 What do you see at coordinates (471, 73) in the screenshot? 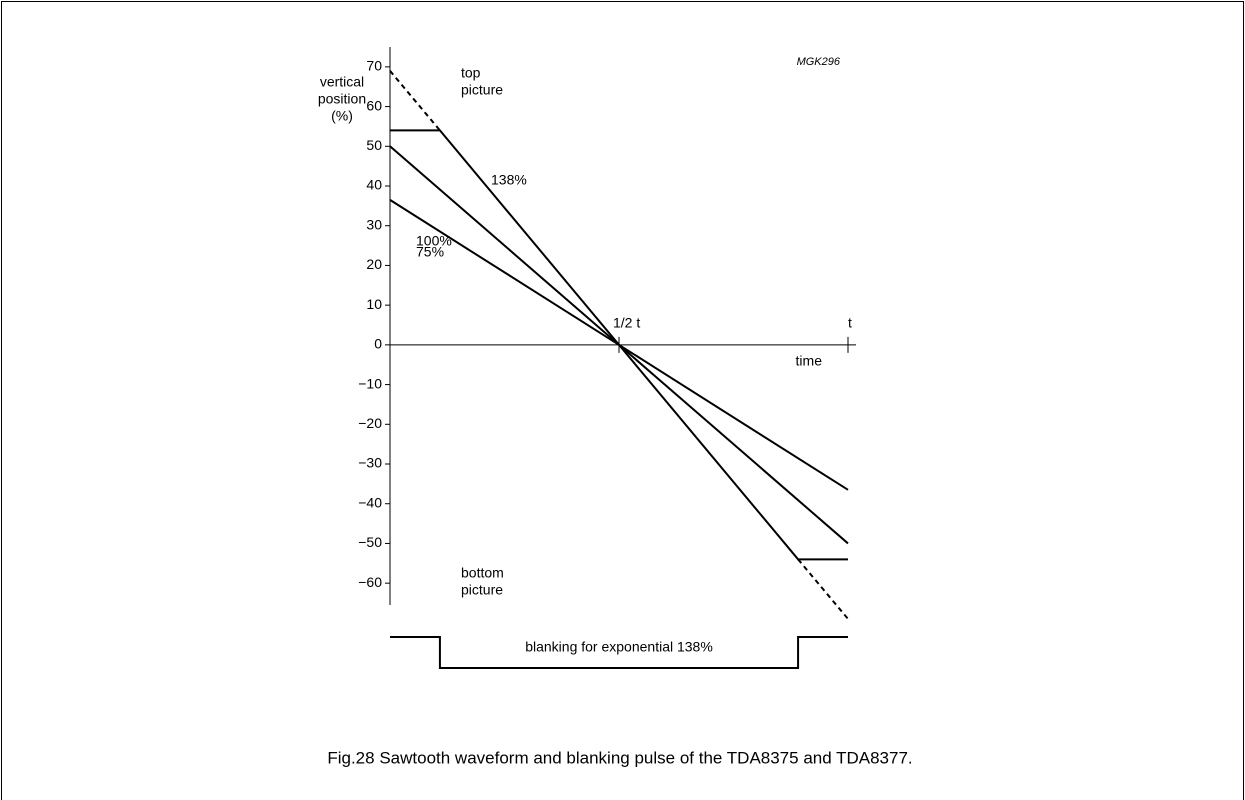
I see `top-picture-label: top` at bounding box center [471, 73].